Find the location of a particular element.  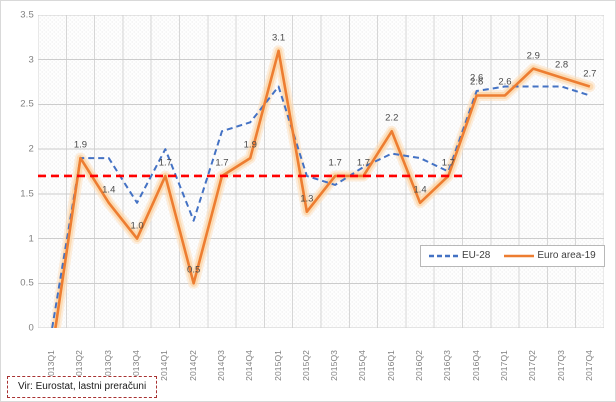

y-tick-label: 2 is located at coordinates (31, 149).